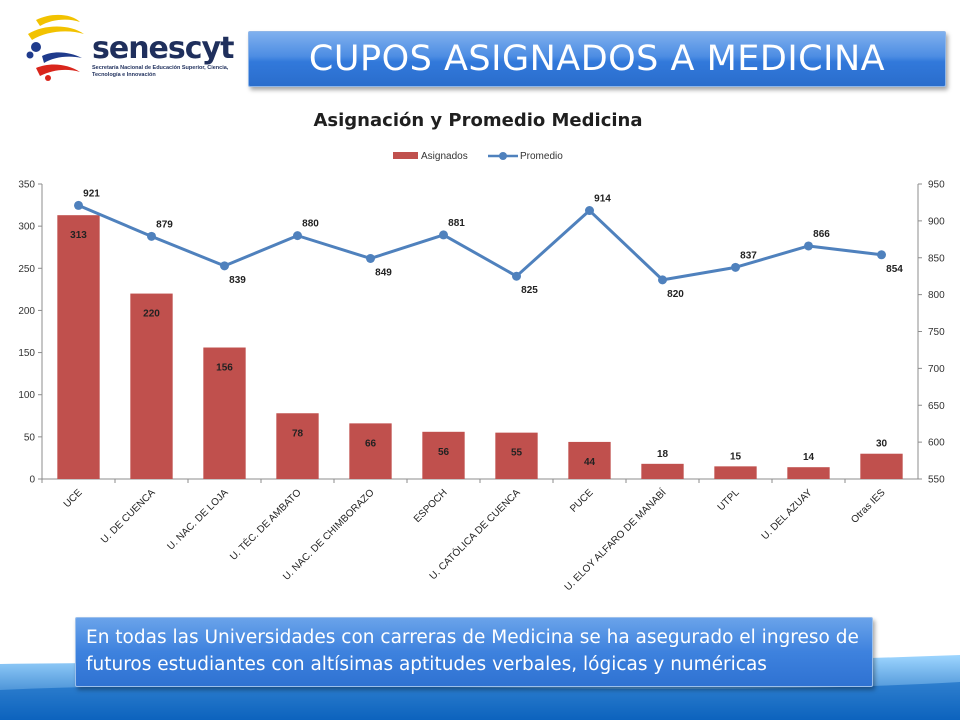 This screenshot has width=960, height=720. What do you see at coordinates (30, 437) in the screenshot?
I see `y-left-tick-label: 50` at bounding box center [30, 437].